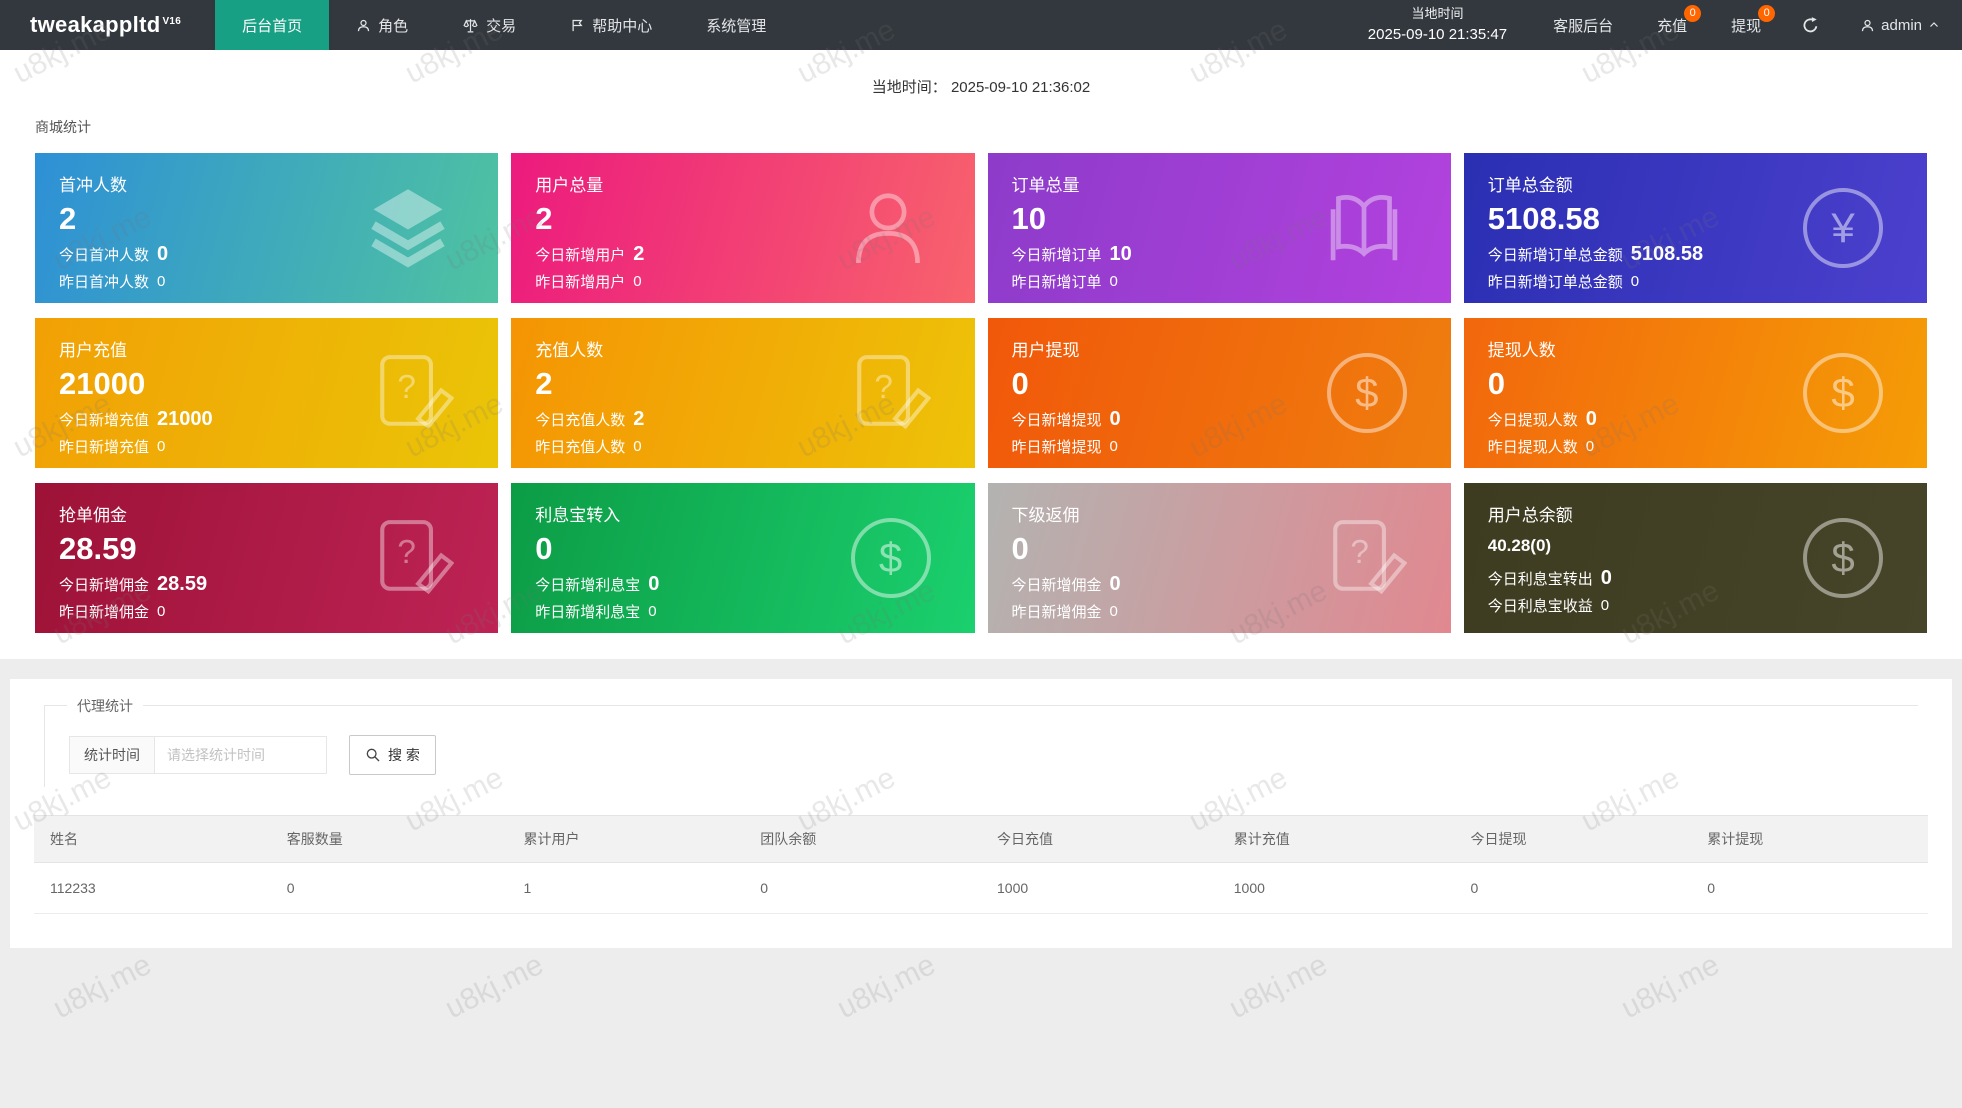  I want to click on scales-icon, so click(470, 25).